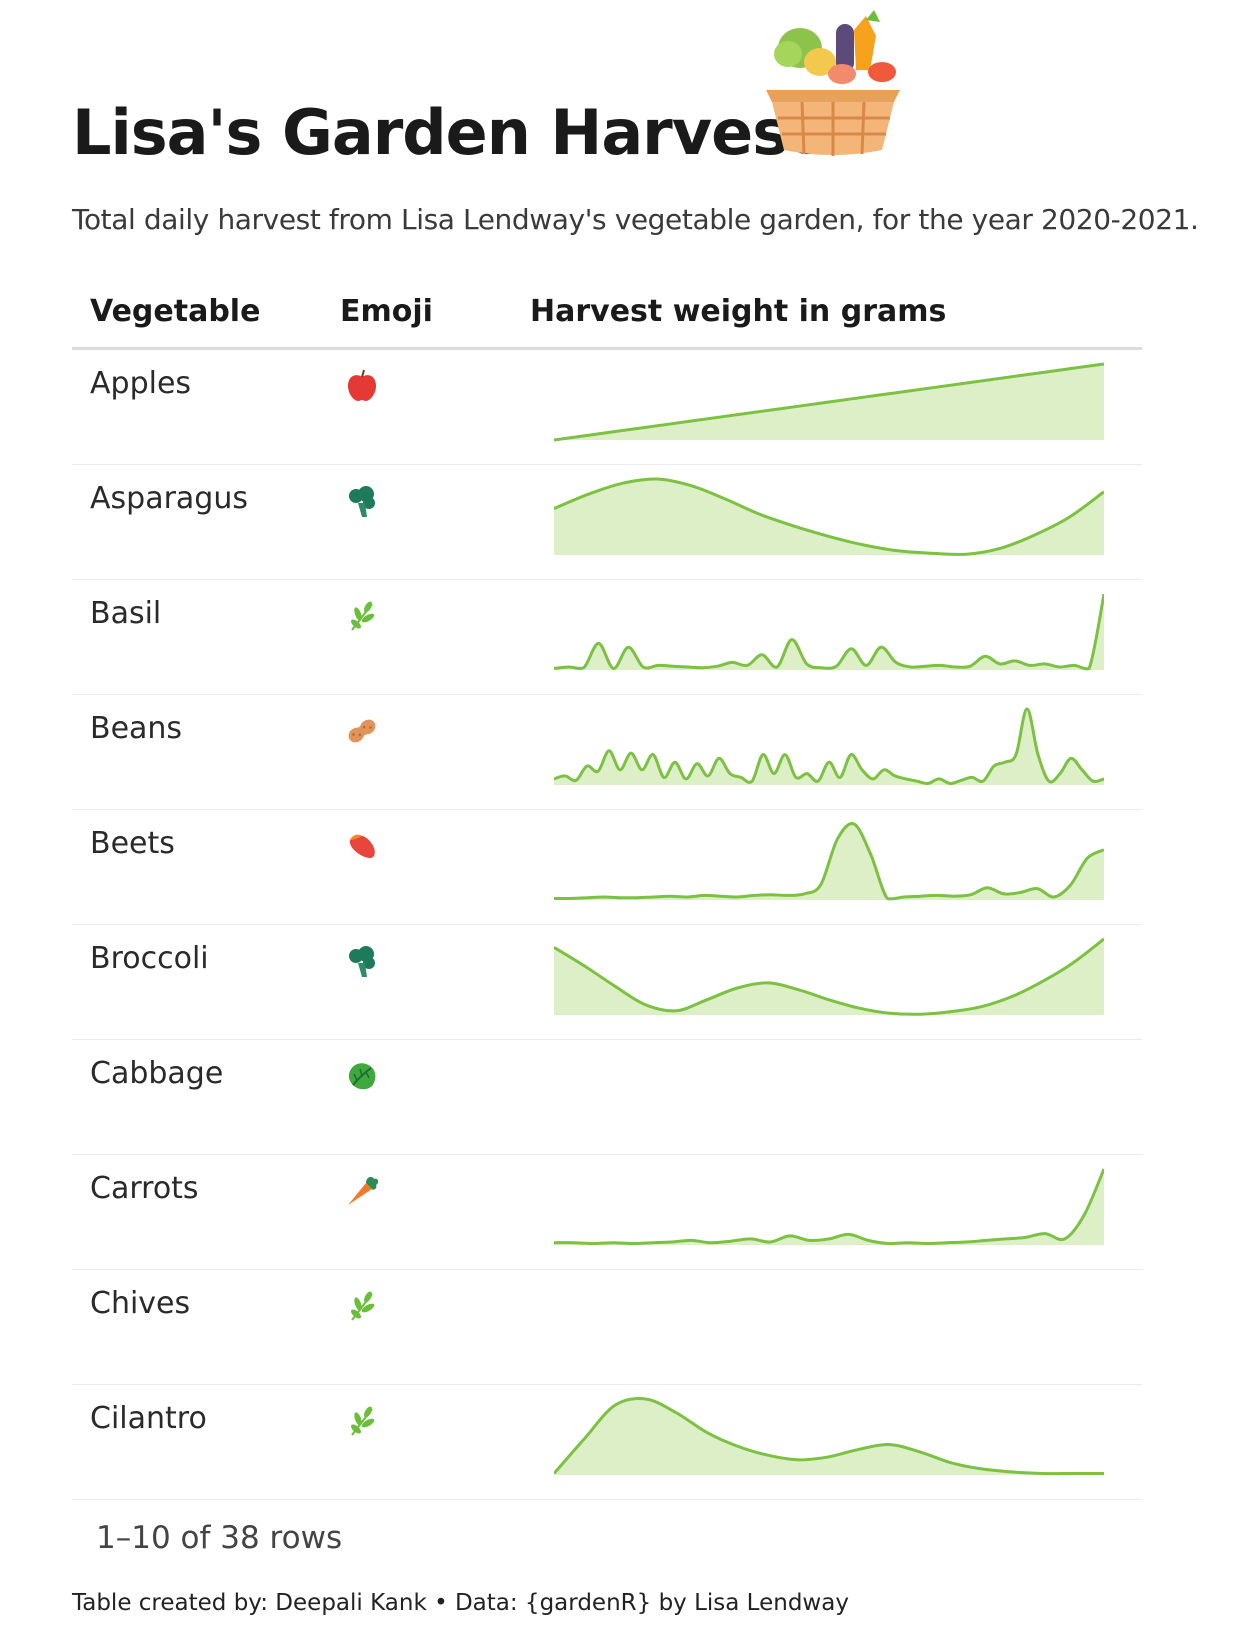  I want to click on vegetable-name: Cilantro, so click(148, 1418).